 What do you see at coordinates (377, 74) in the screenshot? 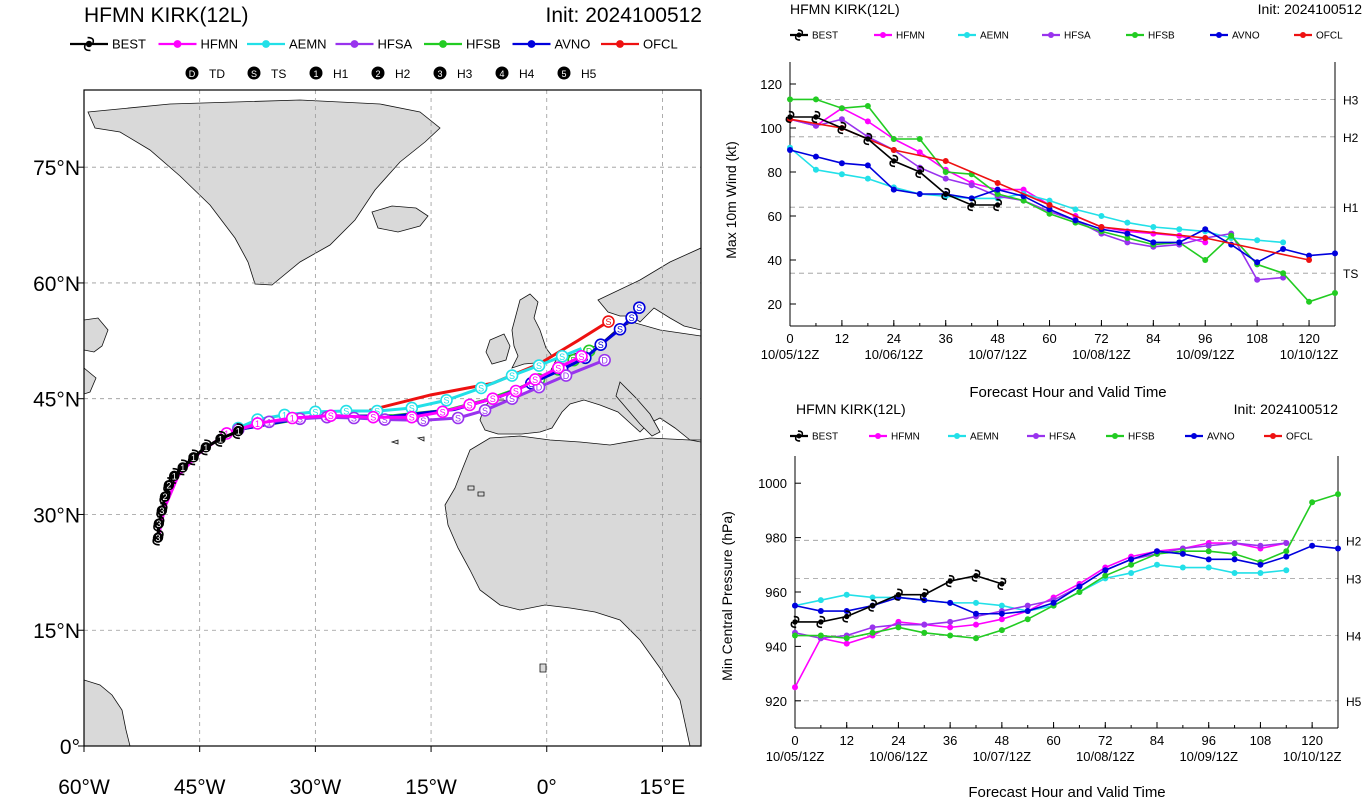
I see `intensity-glyph-text: 2` at bounding box center [377, 74].